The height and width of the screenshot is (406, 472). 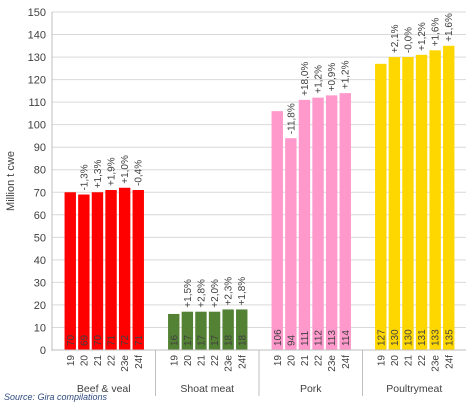 I want to click on data-label: 130, so click(x=408, y=337).